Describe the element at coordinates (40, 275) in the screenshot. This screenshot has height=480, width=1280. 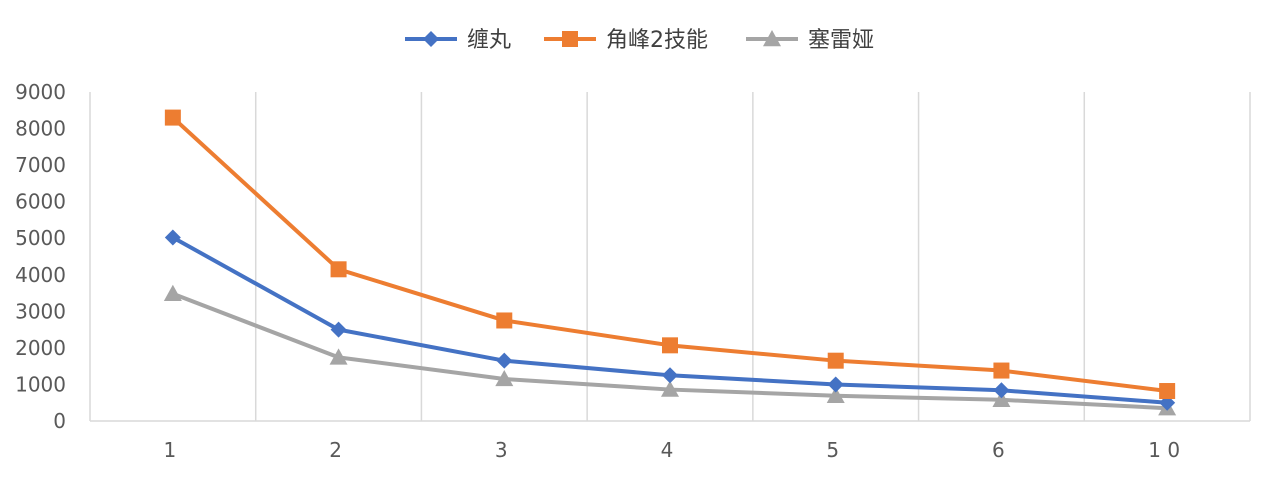
I see `y-tick-label: 4000` at that location.